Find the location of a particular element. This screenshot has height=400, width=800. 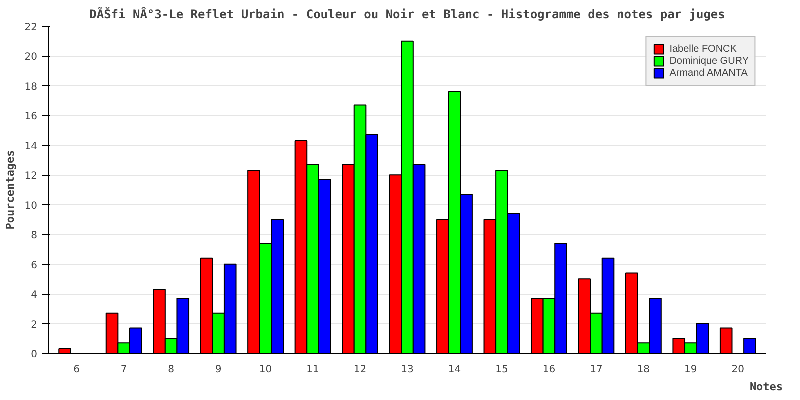

legend-label: Dominique GURY is located at coordinates (709, 61).